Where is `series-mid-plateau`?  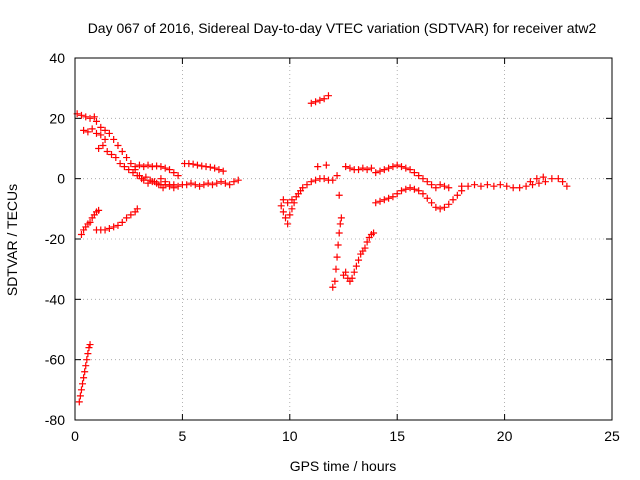 series-mid-plateau is located at coordinates (199, 183).